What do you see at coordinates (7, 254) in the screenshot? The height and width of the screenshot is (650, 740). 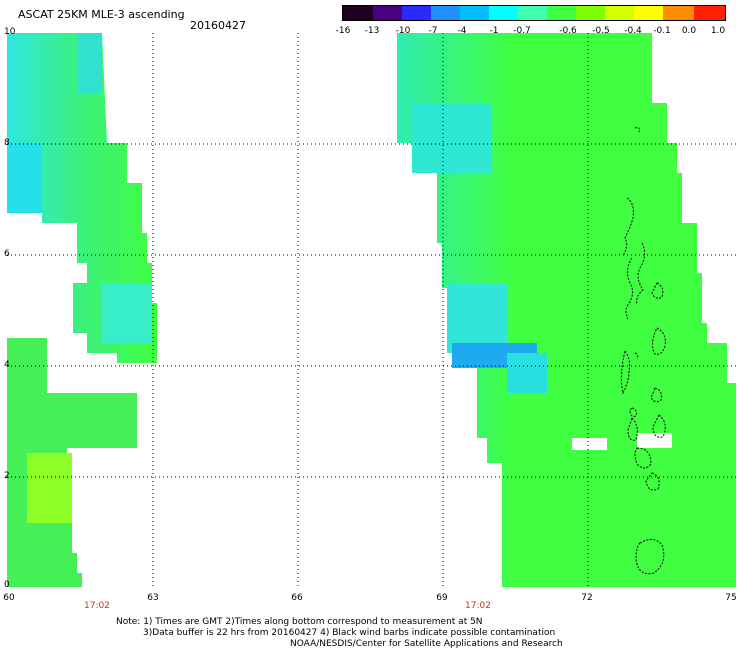 I see `y-tick-label: 6` at bounding box center [7, 254].